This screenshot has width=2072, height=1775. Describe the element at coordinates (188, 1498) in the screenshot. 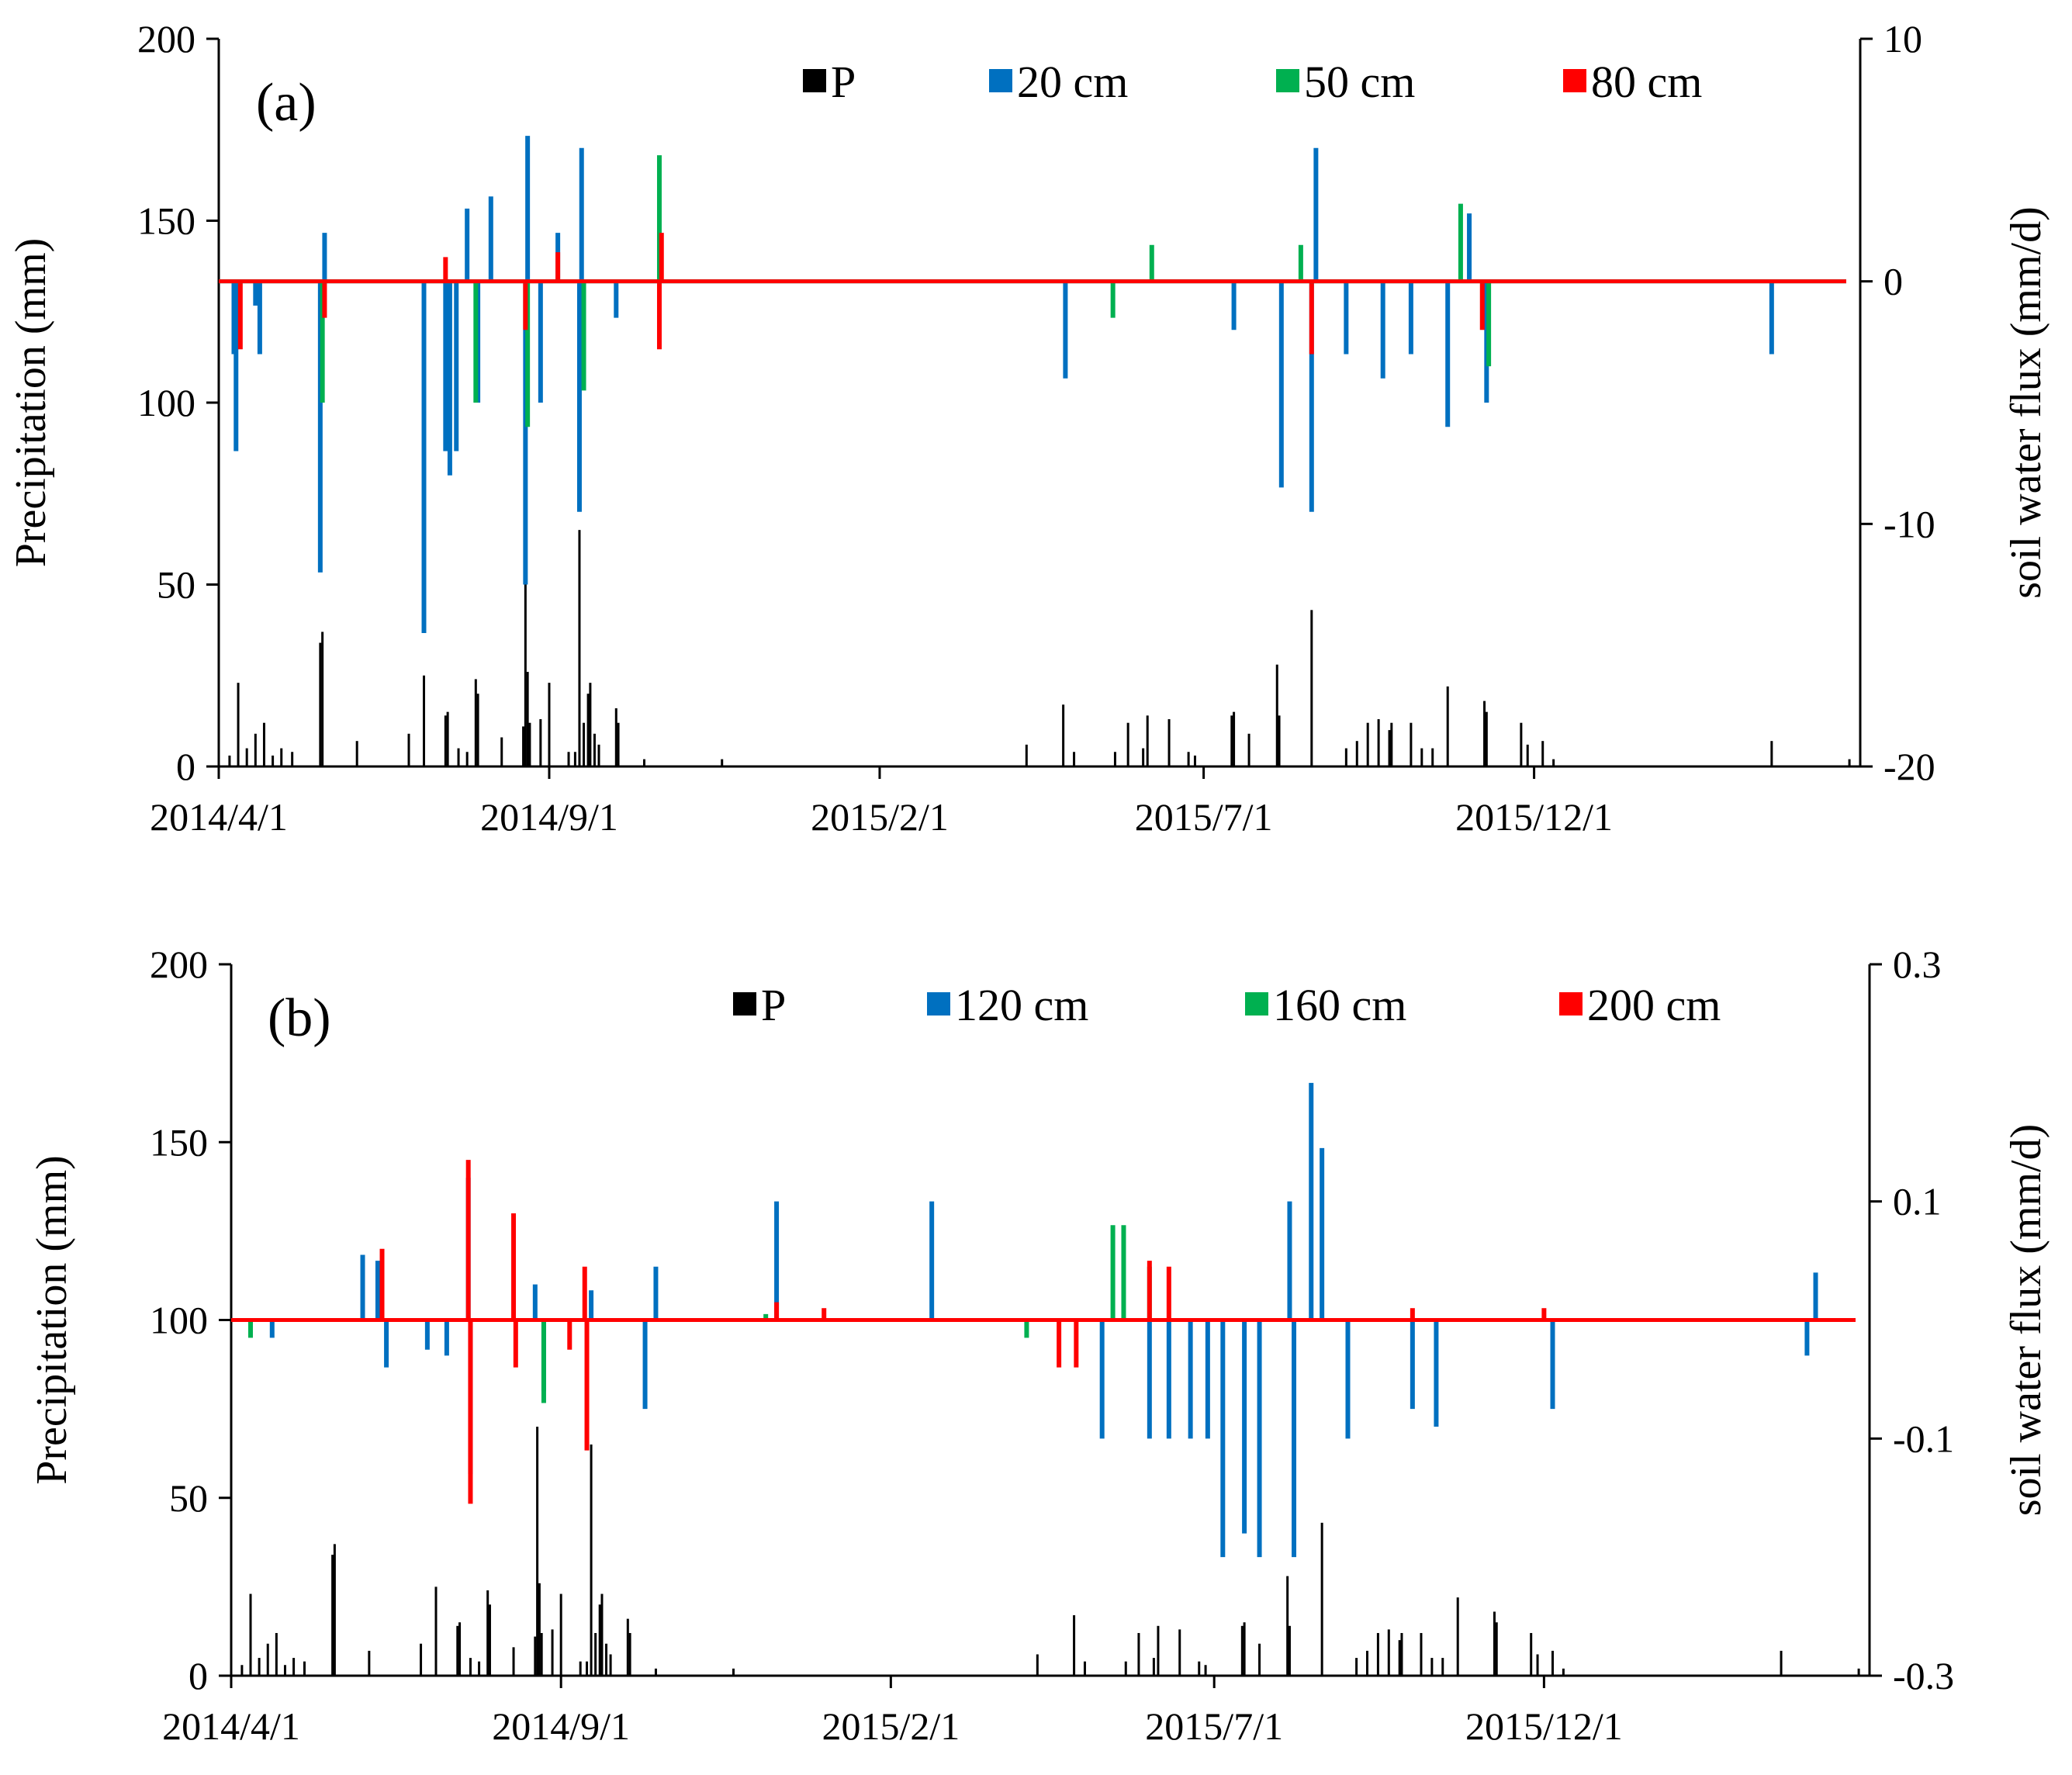

I see `y-tick-label: 50` at that location.